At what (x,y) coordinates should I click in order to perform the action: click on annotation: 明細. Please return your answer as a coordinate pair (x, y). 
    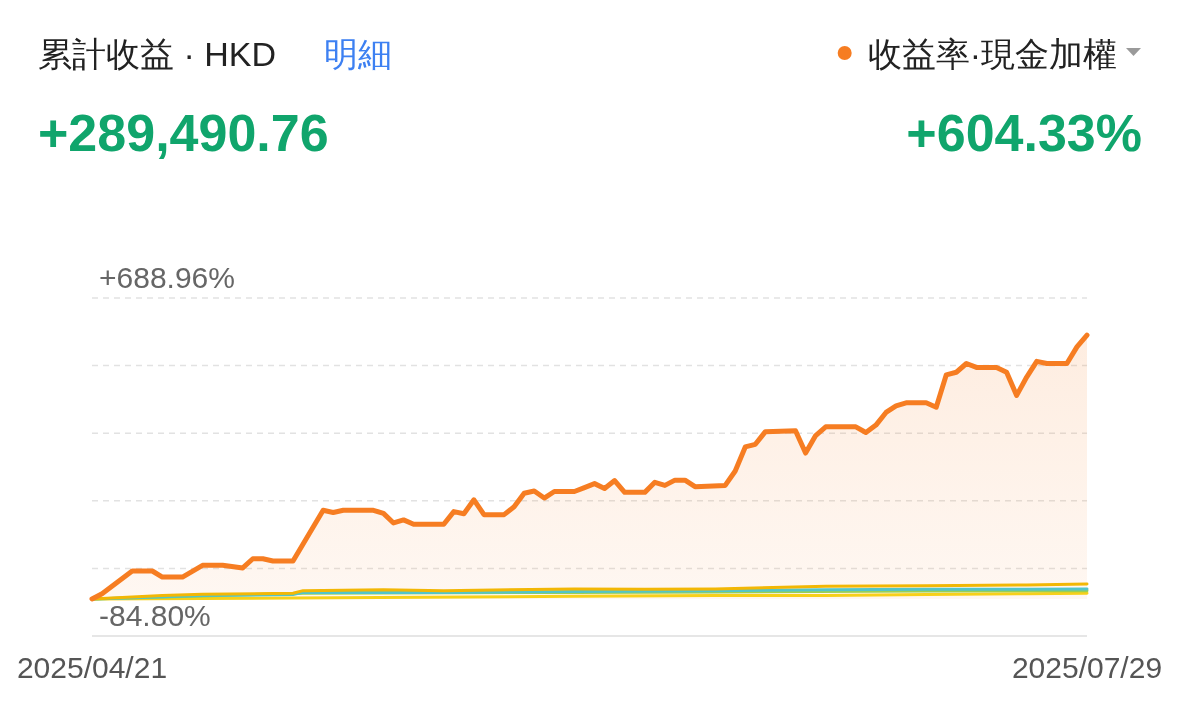
    Looking at the image, I should click on (358, 54).